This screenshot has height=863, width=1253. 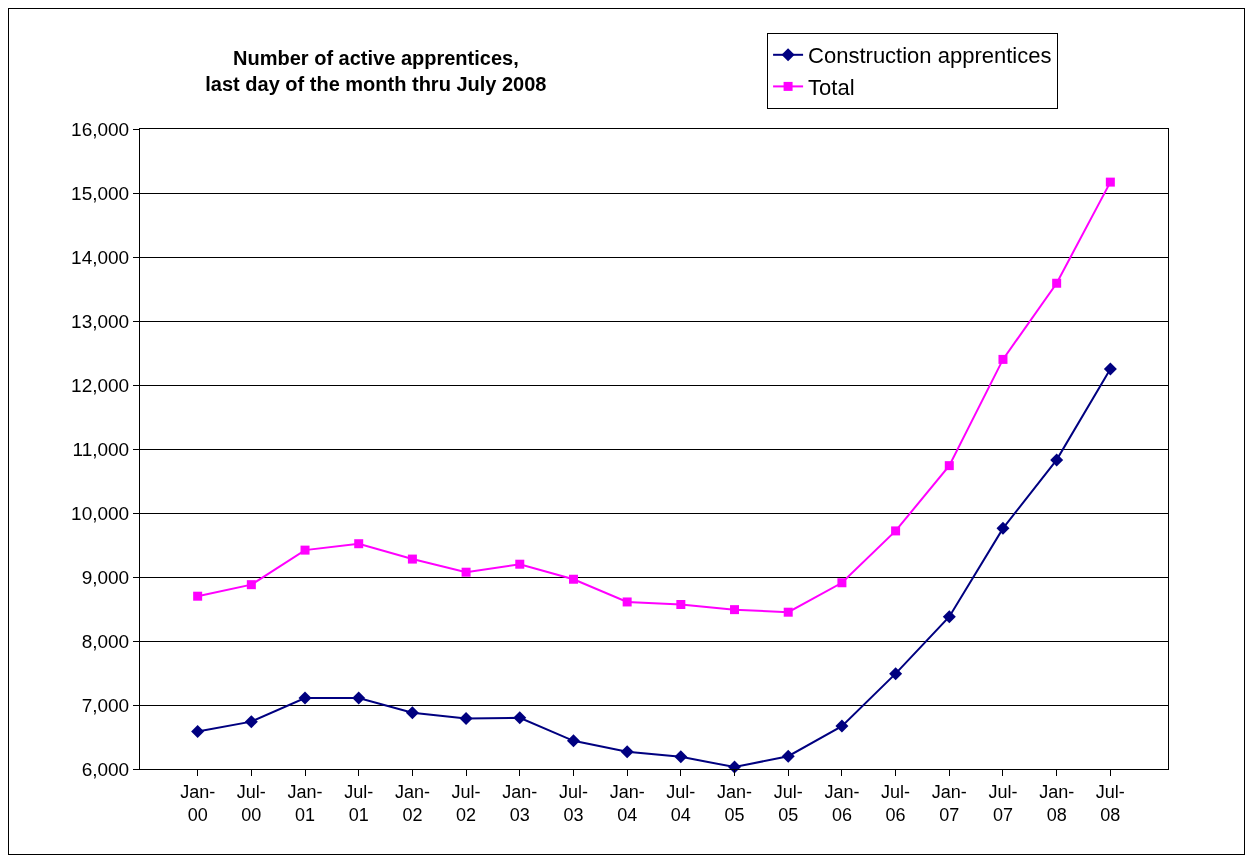 I want to click on chart-title: Number of active apprentices, last day of the month thru July 2008, so click(x=376, y=70).